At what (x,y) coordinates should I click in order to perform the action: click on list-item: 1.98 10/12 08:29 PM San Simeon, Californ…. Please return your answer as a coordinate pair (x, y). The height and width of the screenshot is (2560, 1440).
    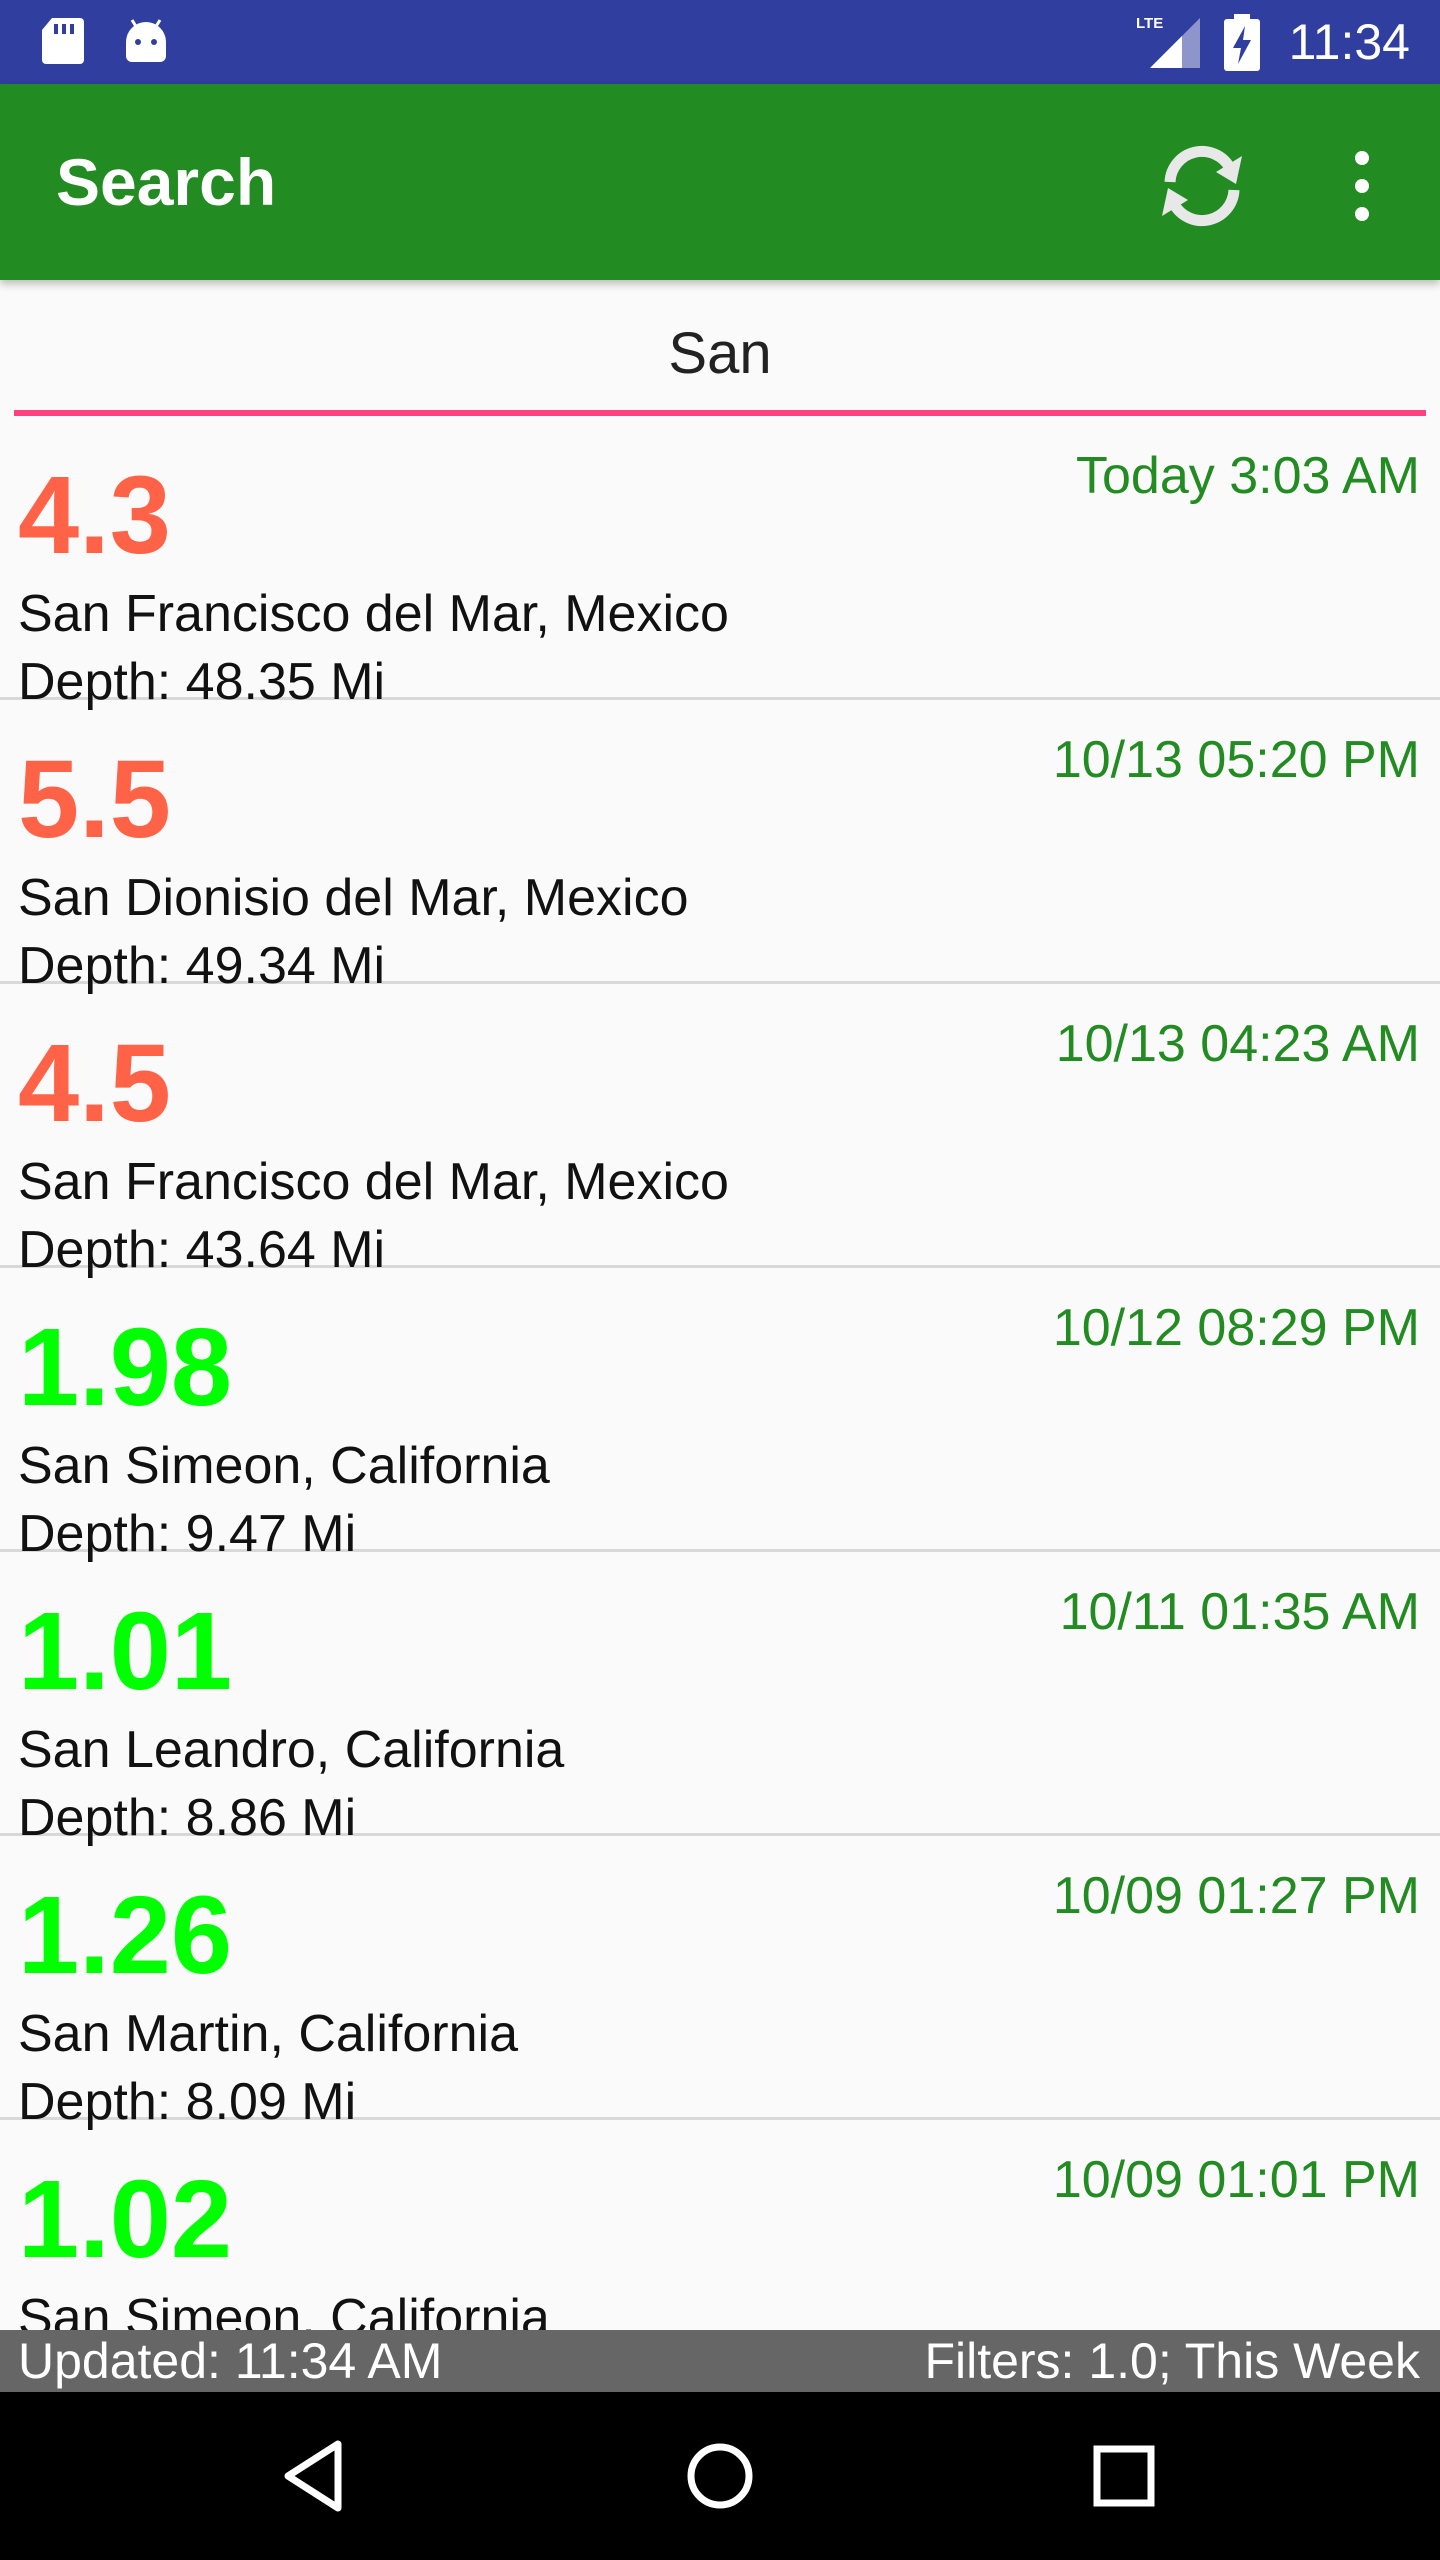
    Looking at the image, I should click on (720, 1415).